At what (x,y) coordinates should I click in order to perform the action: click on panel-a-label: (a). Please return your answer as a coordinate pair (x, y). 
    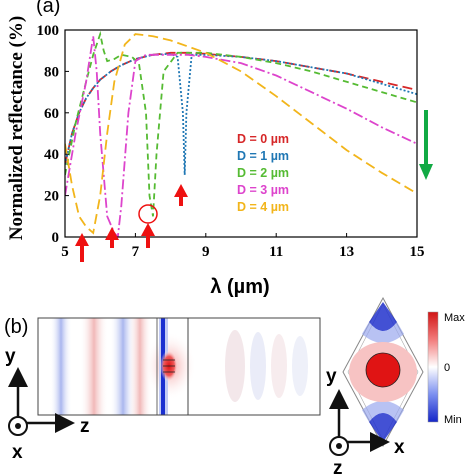
    Looking at the image, I should click on (48, 8).